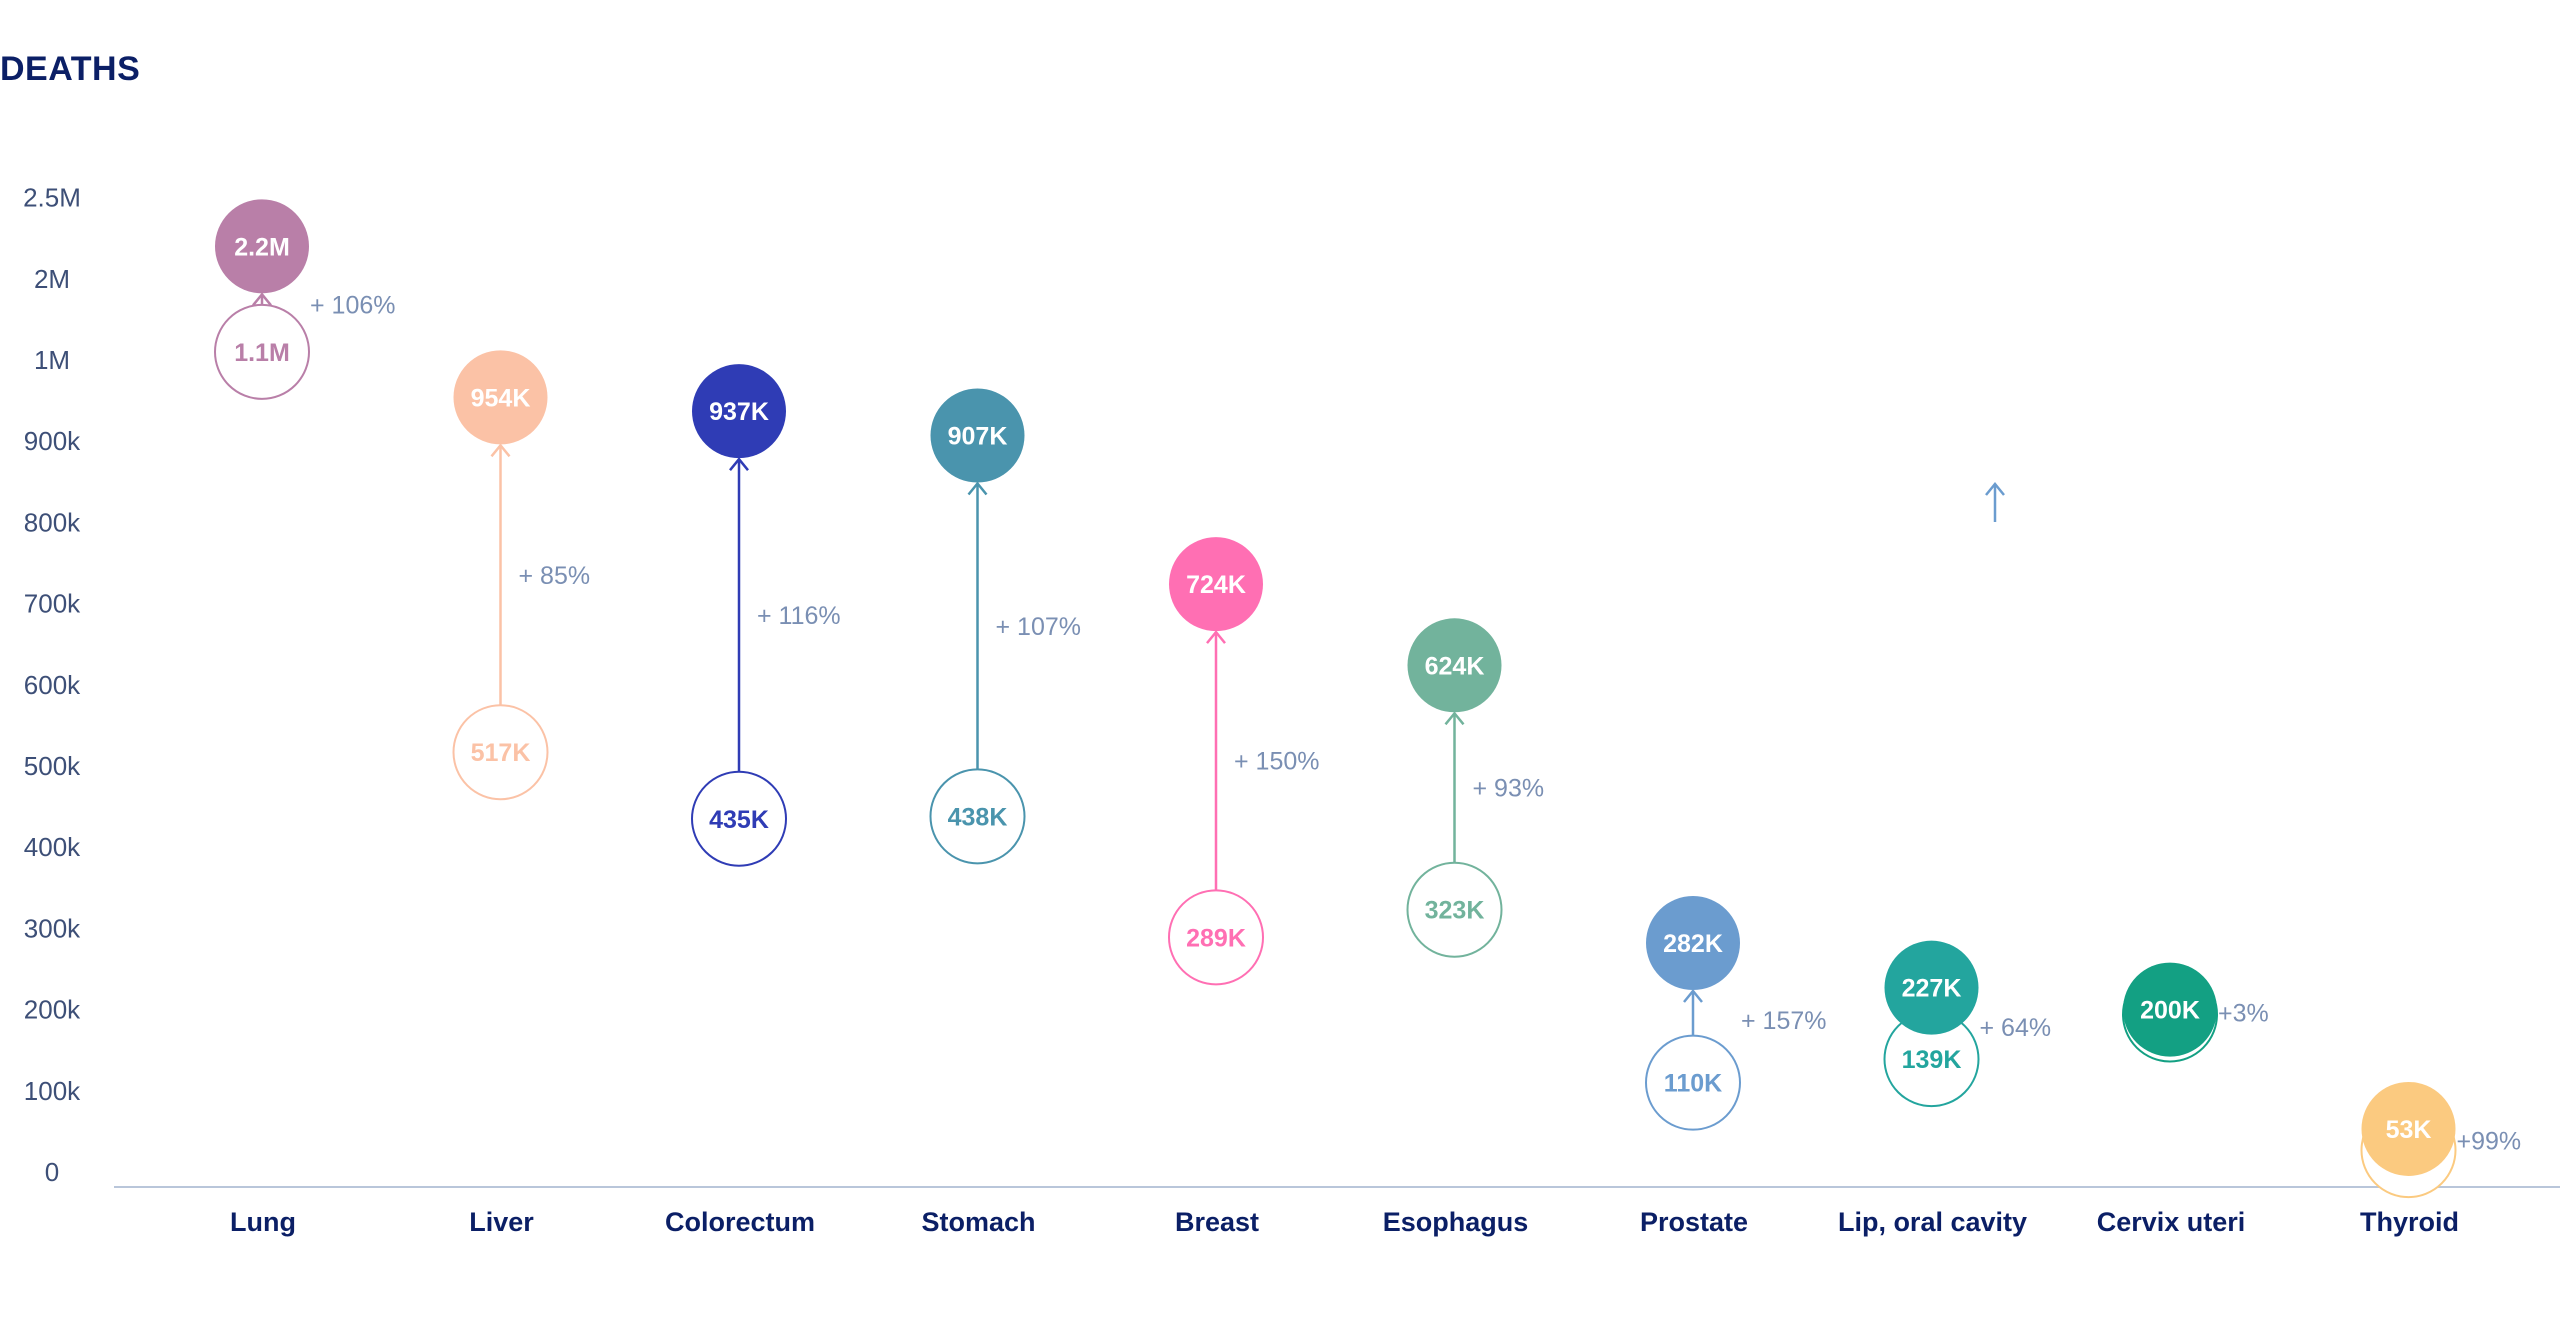 The height and width of the screenshot is (1328, 2560). What do you see at coordinates (52, 928) in the screenshot?
I see `y-tick-label: 300k` at bounding box center [52, 928].